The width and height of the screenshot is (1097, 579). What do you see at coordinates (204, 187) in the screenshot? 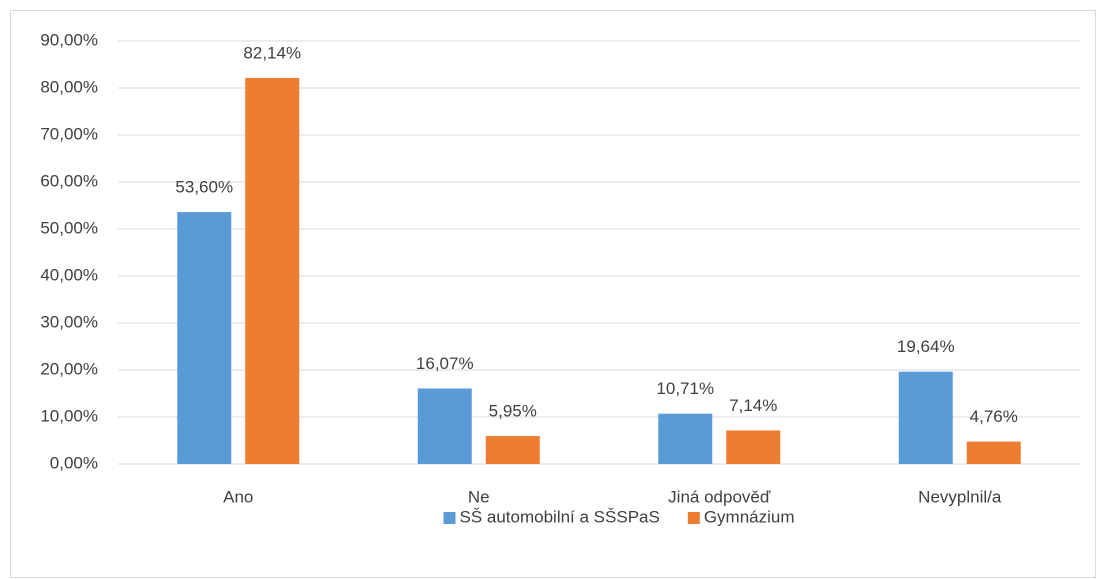
I see `value-label: 53,60%` at bounding box center [204, 187].